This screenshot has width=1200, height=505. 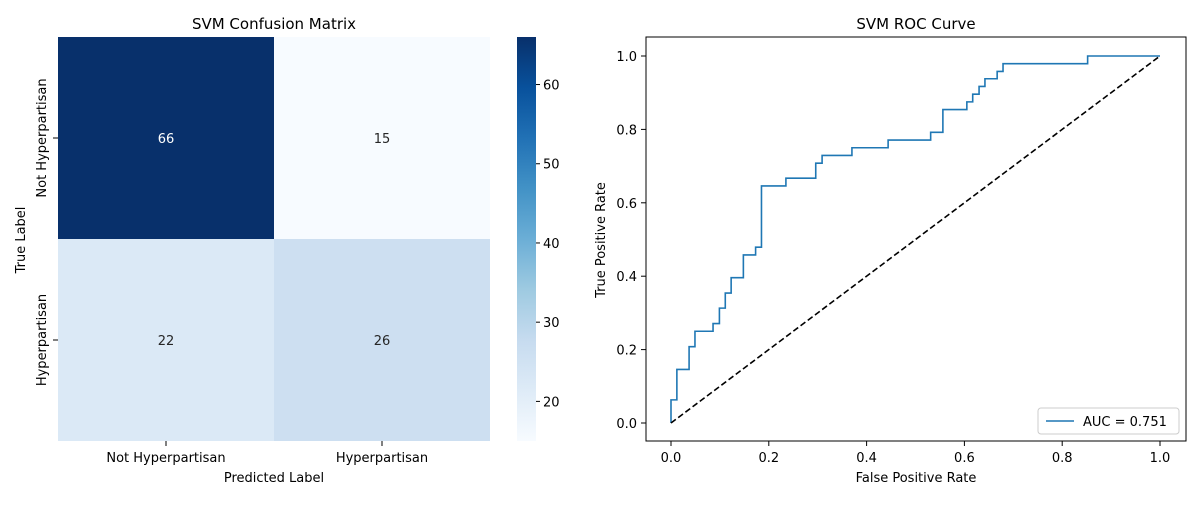 I want to click on roc-y-tick-label: 0.2, so click(x=626, y=351).